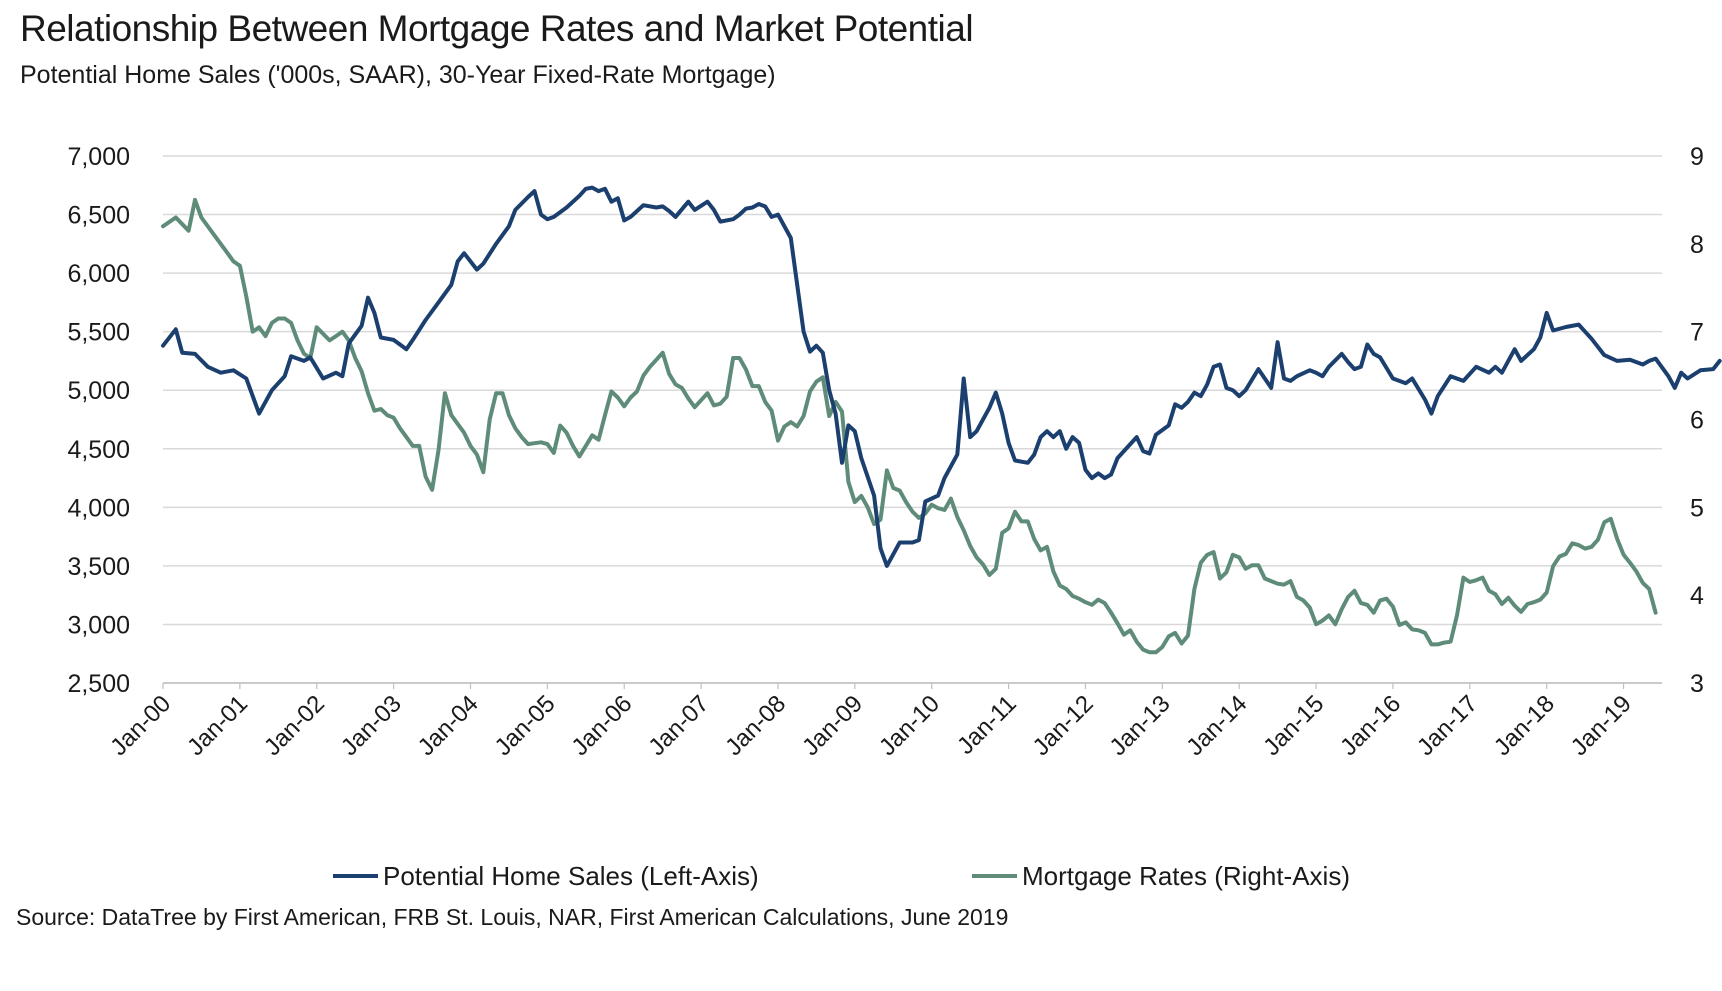 The width and height of the screenshot is (1722, 991). What do you see at coordinates (987, 725) in the screenshot?
I see `x-tick-label: Jan-11` at bounding box center [987, 725].